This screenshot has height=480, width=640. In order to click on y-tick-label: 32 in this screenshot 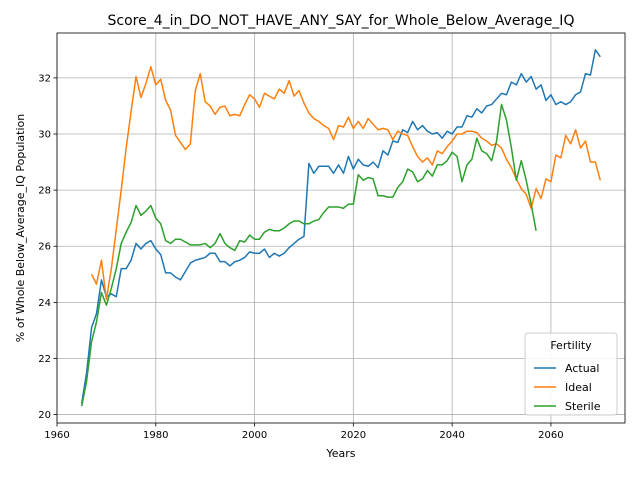, I will do `click(44, 78)`.